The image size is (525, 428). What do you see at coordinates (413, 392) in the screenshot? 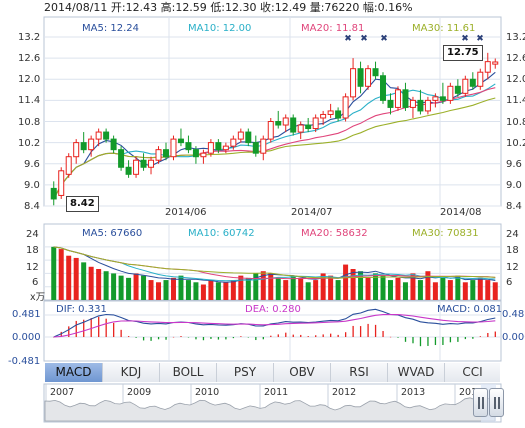
I see `timeline-year-2013: 2013` at bounding box center [413, 392].